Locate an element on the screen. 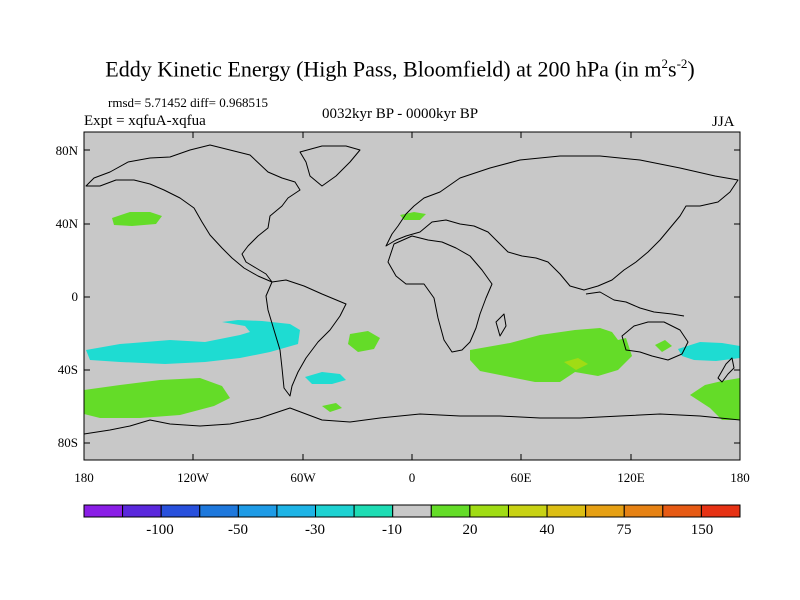 This screenshot has width=800, height=600. green-patch-tasman is located at coordinates (715, 399).